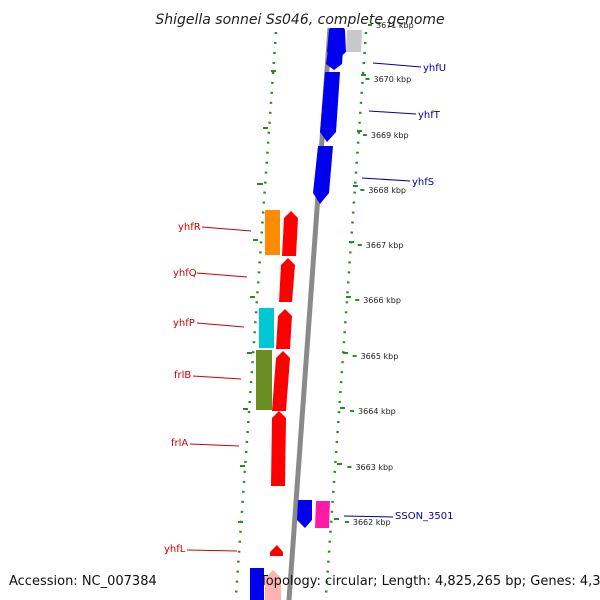 The image size is (600, 600). Describe the element at coordinates (284, 329) in the screenshot. I see `gene-arrow-yhfP` at that location.